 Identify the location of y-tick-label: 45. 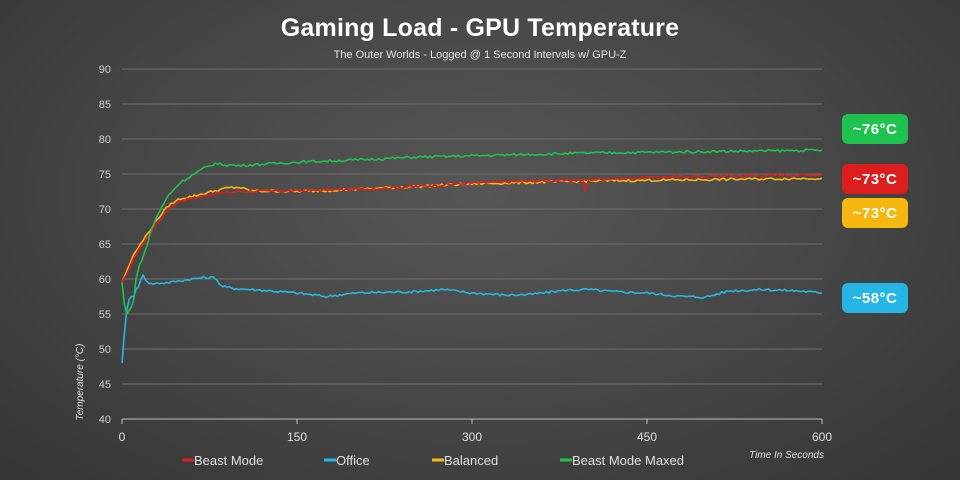
(105, 385).